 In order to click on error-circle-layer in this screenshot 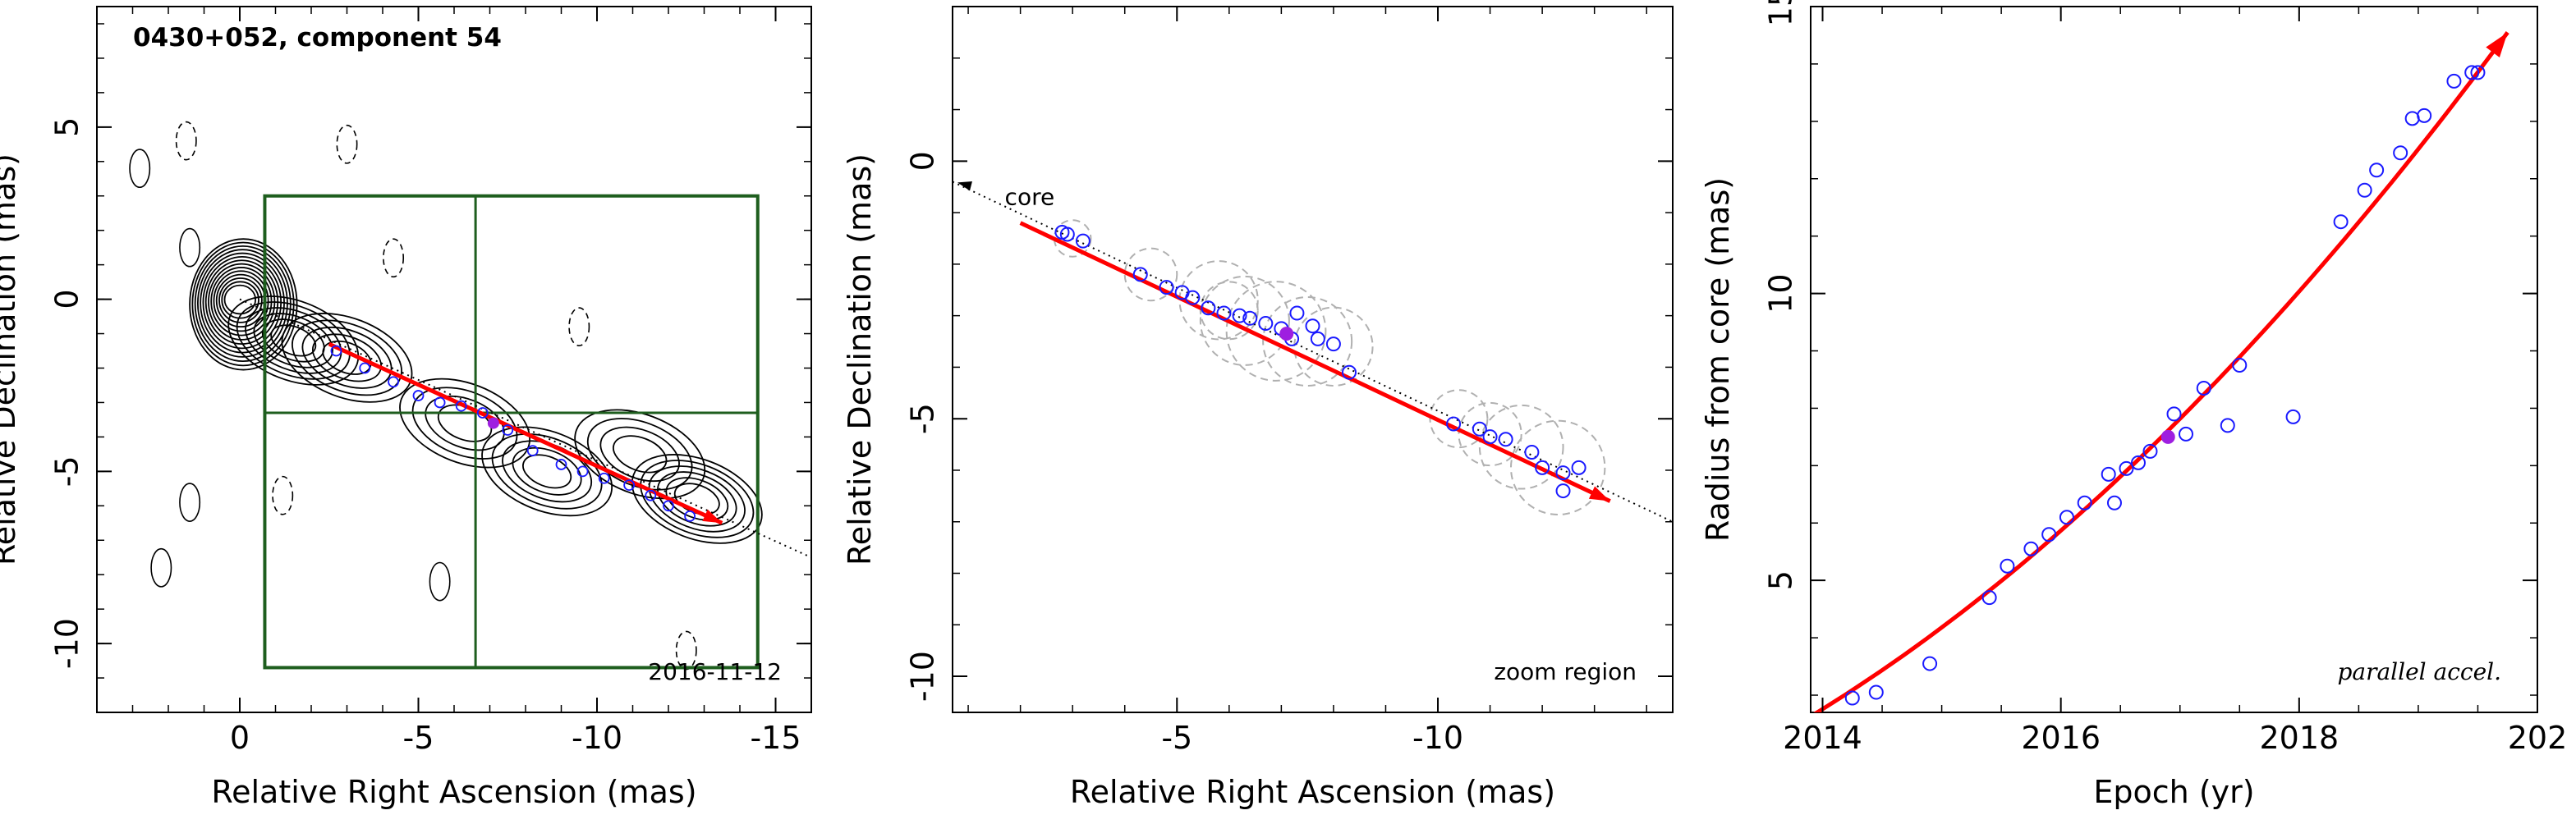, I will do `click(1329, 367)`.